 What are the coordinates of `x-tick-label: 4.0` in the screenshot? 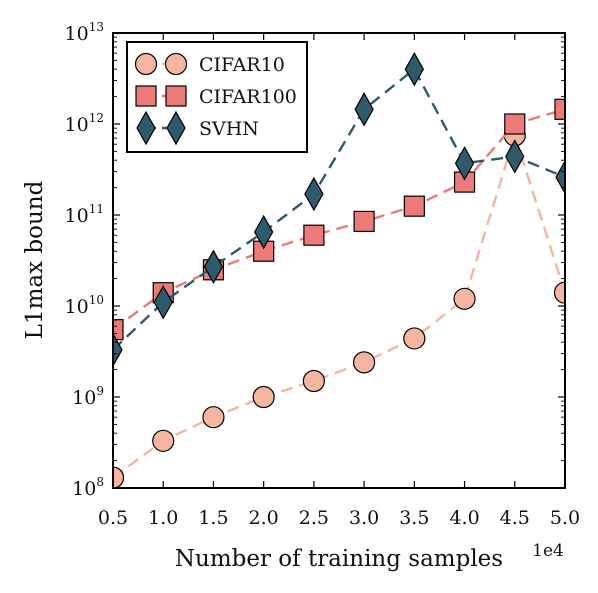 It's located at (464, 518).